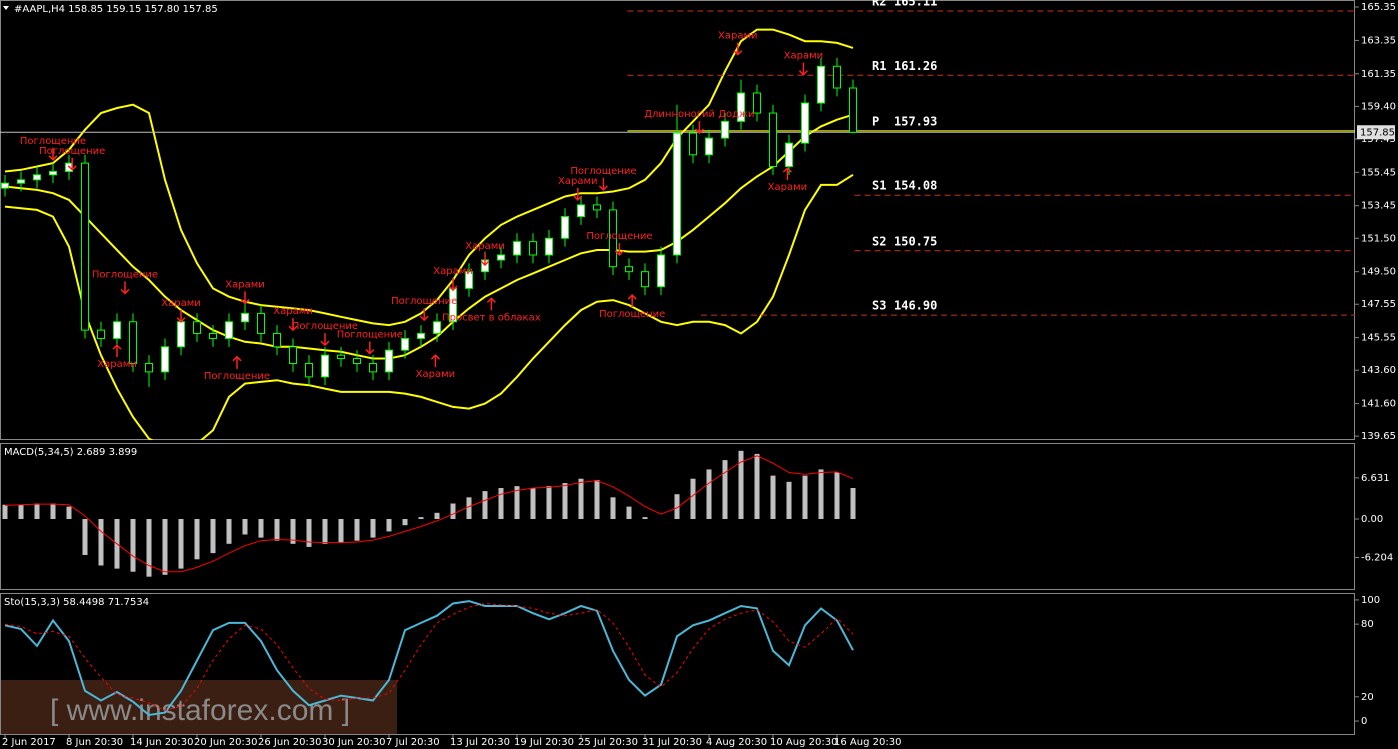 Image resolution: width=1398 pixels, height=749 pixels. Describe the element at coordinates (491, 317) in the screenshot. I see `pattern-label: Просвет в облаках` at that location.